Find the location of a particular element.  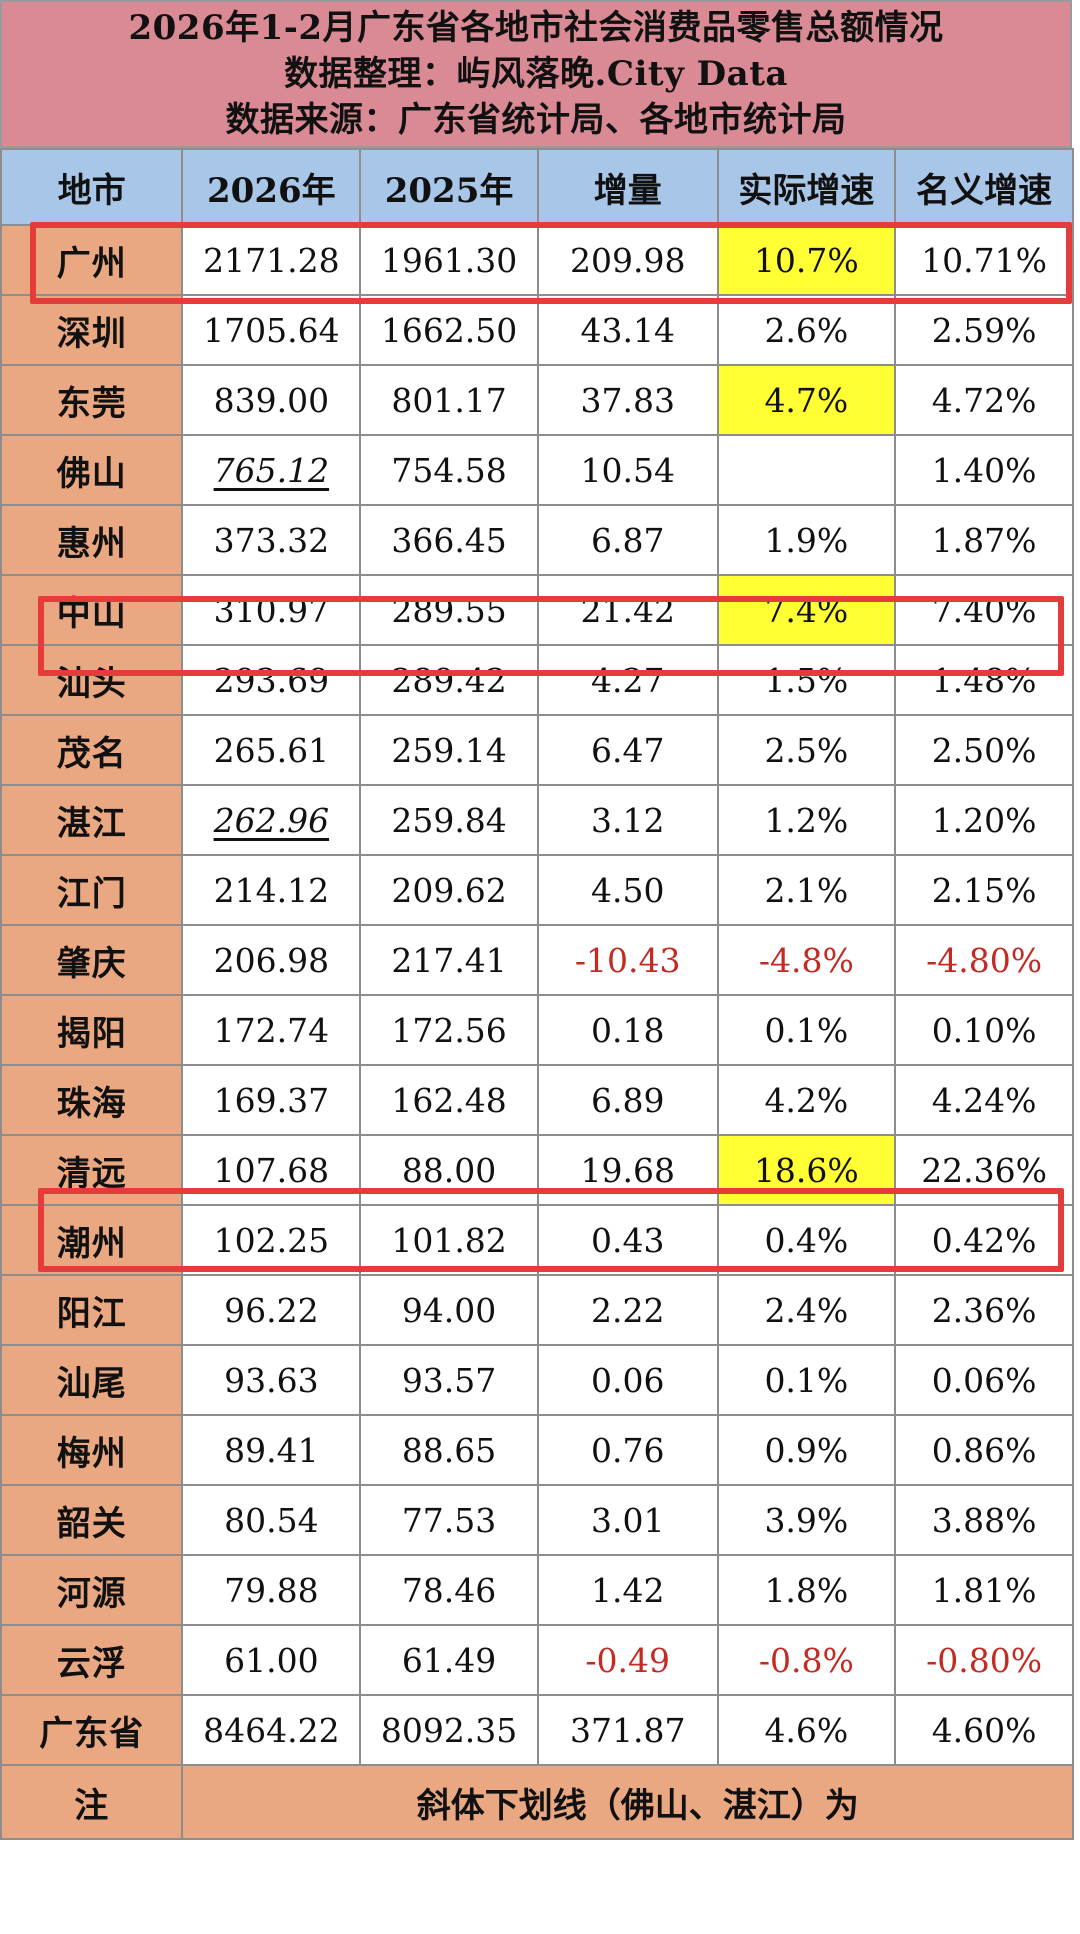

city-cell: 揭阳 is located at coordinates (92, 1030).